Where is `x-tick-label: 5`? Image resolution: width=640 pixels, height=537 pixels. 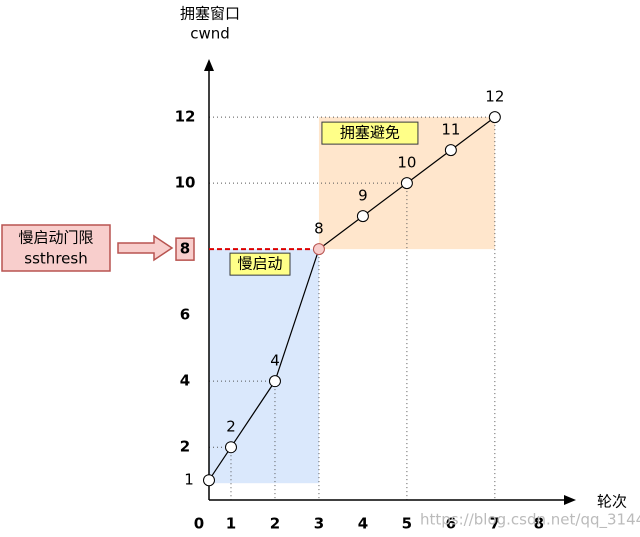 x-tick-label: 5 is located at coordinates (407, 524).